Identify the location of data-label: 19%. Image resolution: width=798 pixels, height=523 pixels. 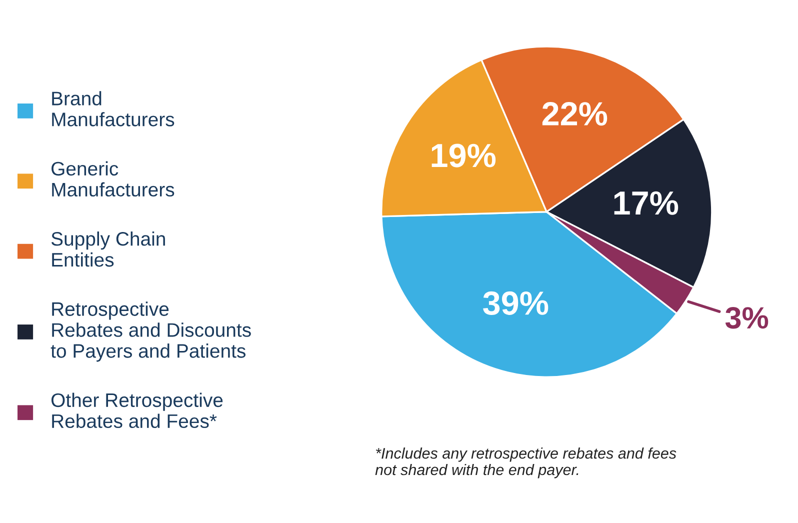
(464, 156).